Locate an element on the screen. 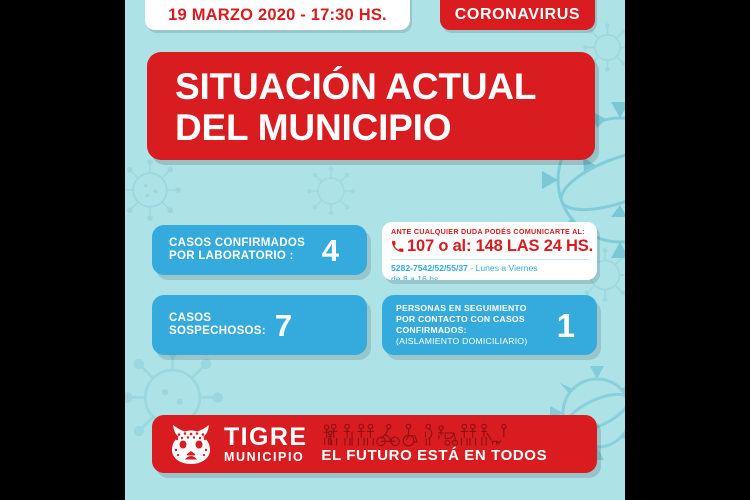 The width and height of the screenshot is (750, 500). contact-hours-1: - Lunes a Viernes is located at coordinates (502, 268).